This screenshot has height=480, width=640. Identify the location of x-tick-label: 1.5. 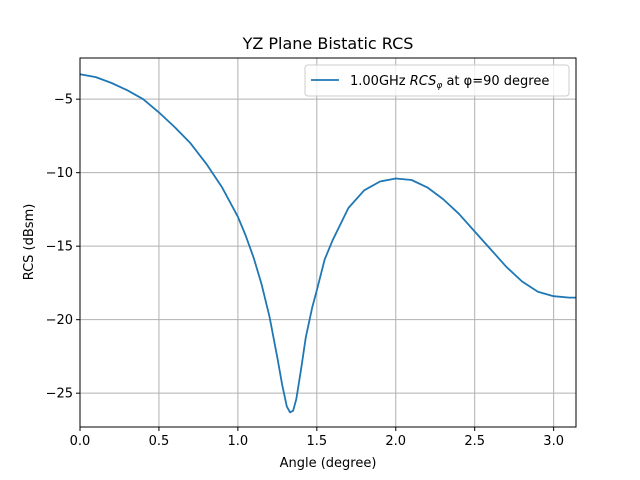
(316, 441).